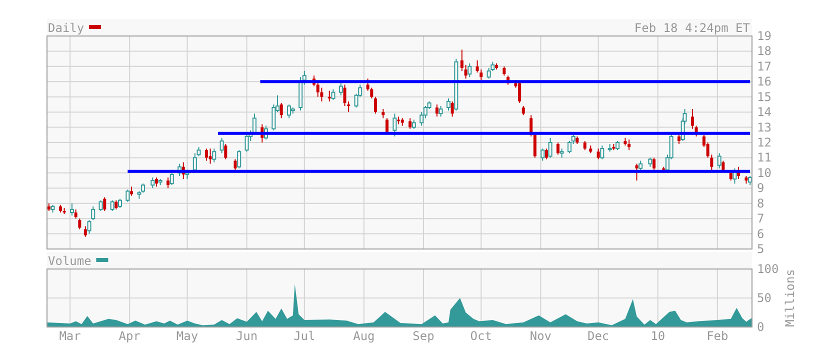 This screenshot has height=343, width=815. What do you see at coordinates (764, 127) in the screenshot?
I see `y-tick-label: 13` at bounding box center [764, 127].